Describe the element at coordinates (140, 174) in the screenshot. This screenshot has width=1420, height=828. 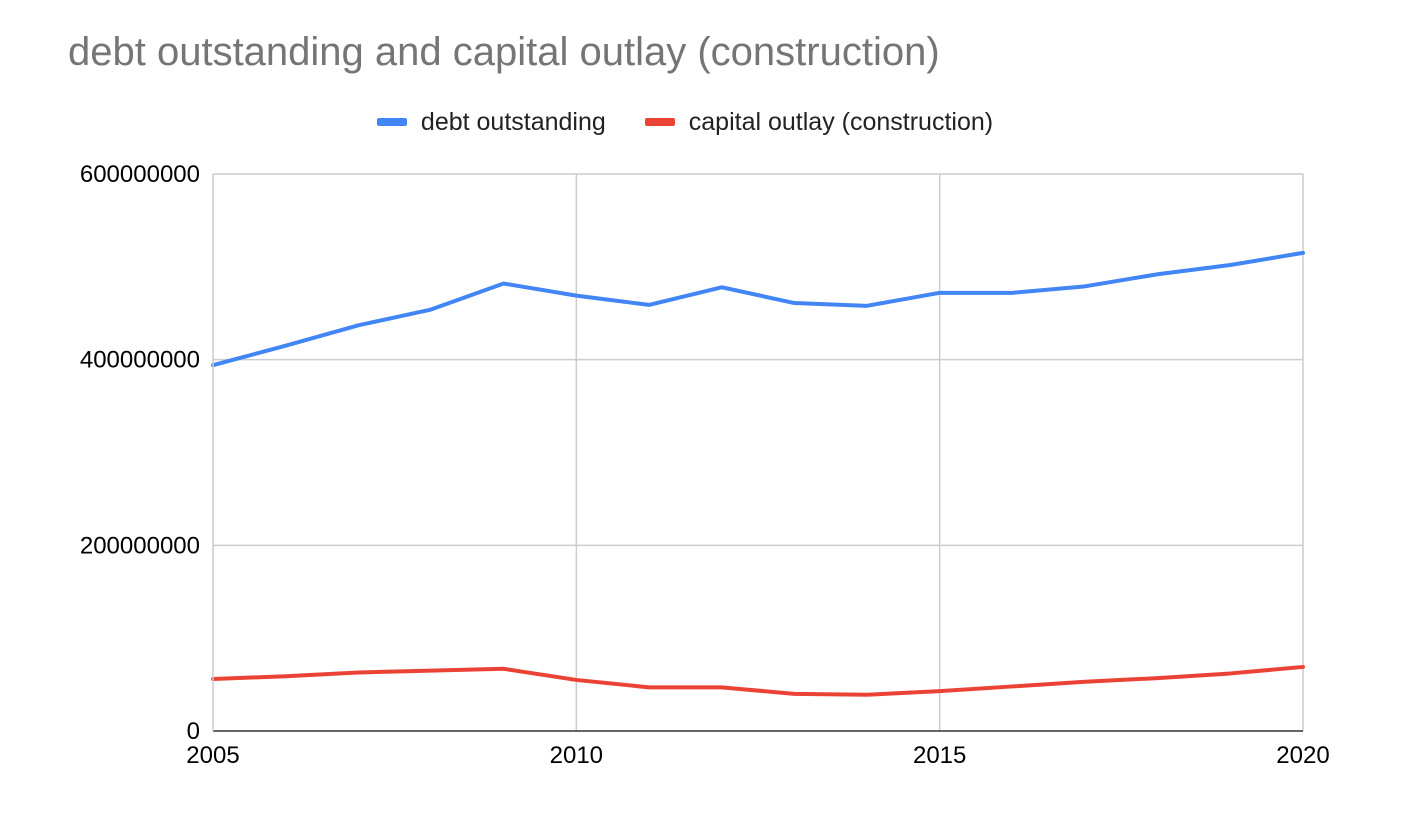
I see `y-tick-label: 600000000` at that location.